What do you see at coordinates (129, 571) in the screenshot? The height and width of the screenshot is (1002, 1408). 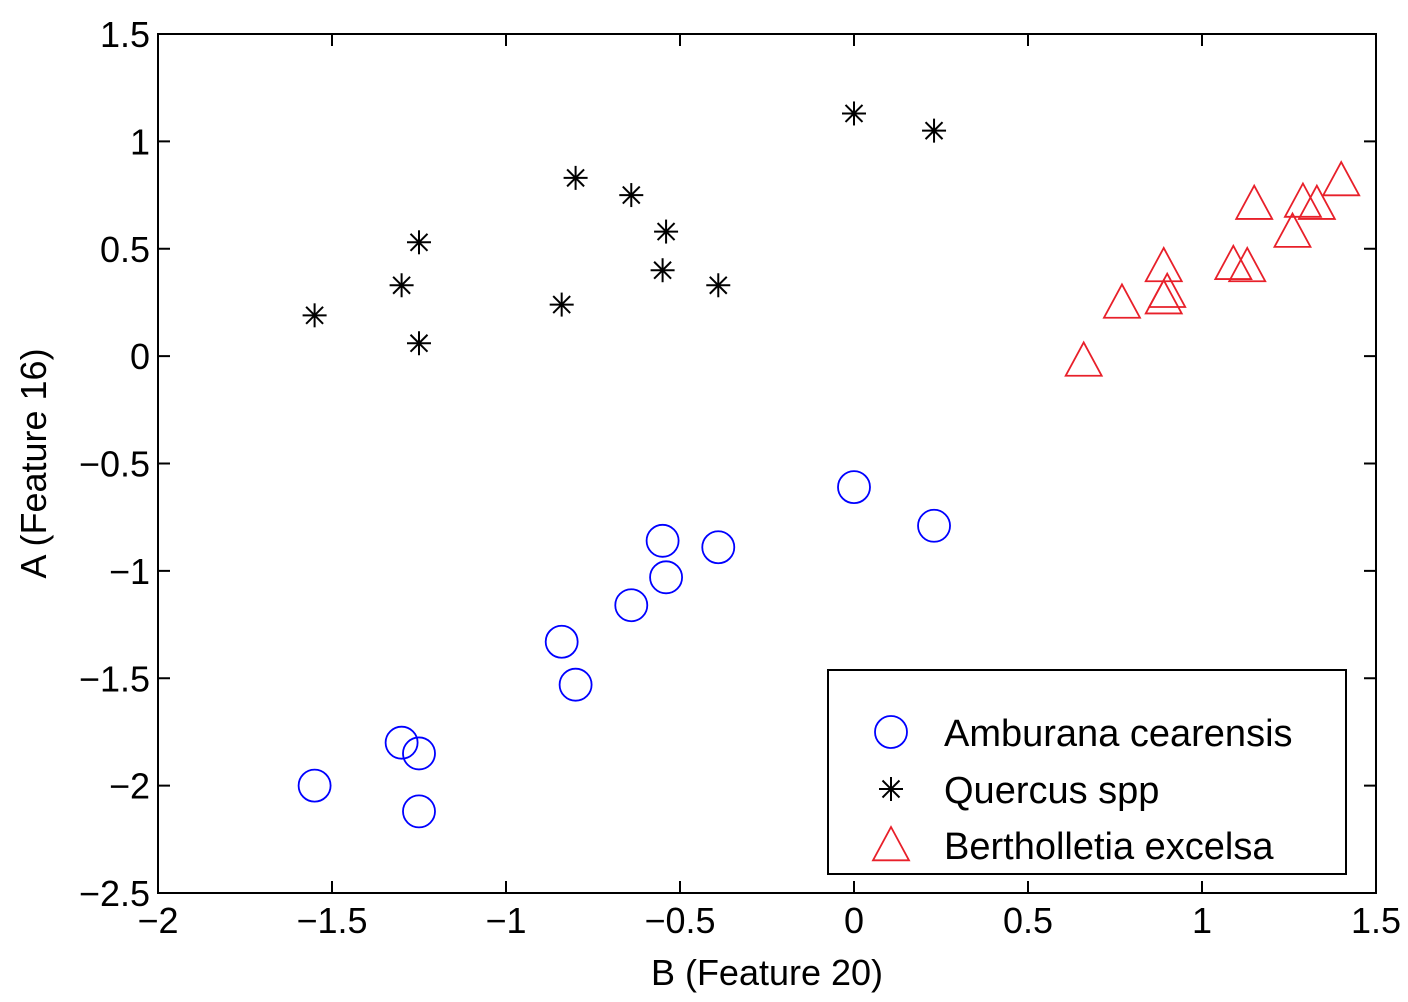 I see `y-tick-label: −1` at bounding box center [129, 571].